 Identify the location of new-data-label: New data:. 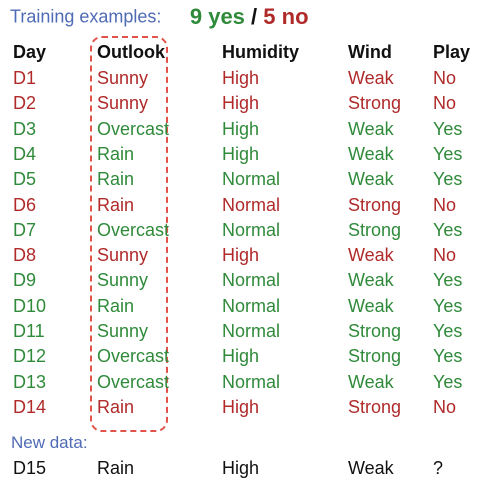
(49, 442).